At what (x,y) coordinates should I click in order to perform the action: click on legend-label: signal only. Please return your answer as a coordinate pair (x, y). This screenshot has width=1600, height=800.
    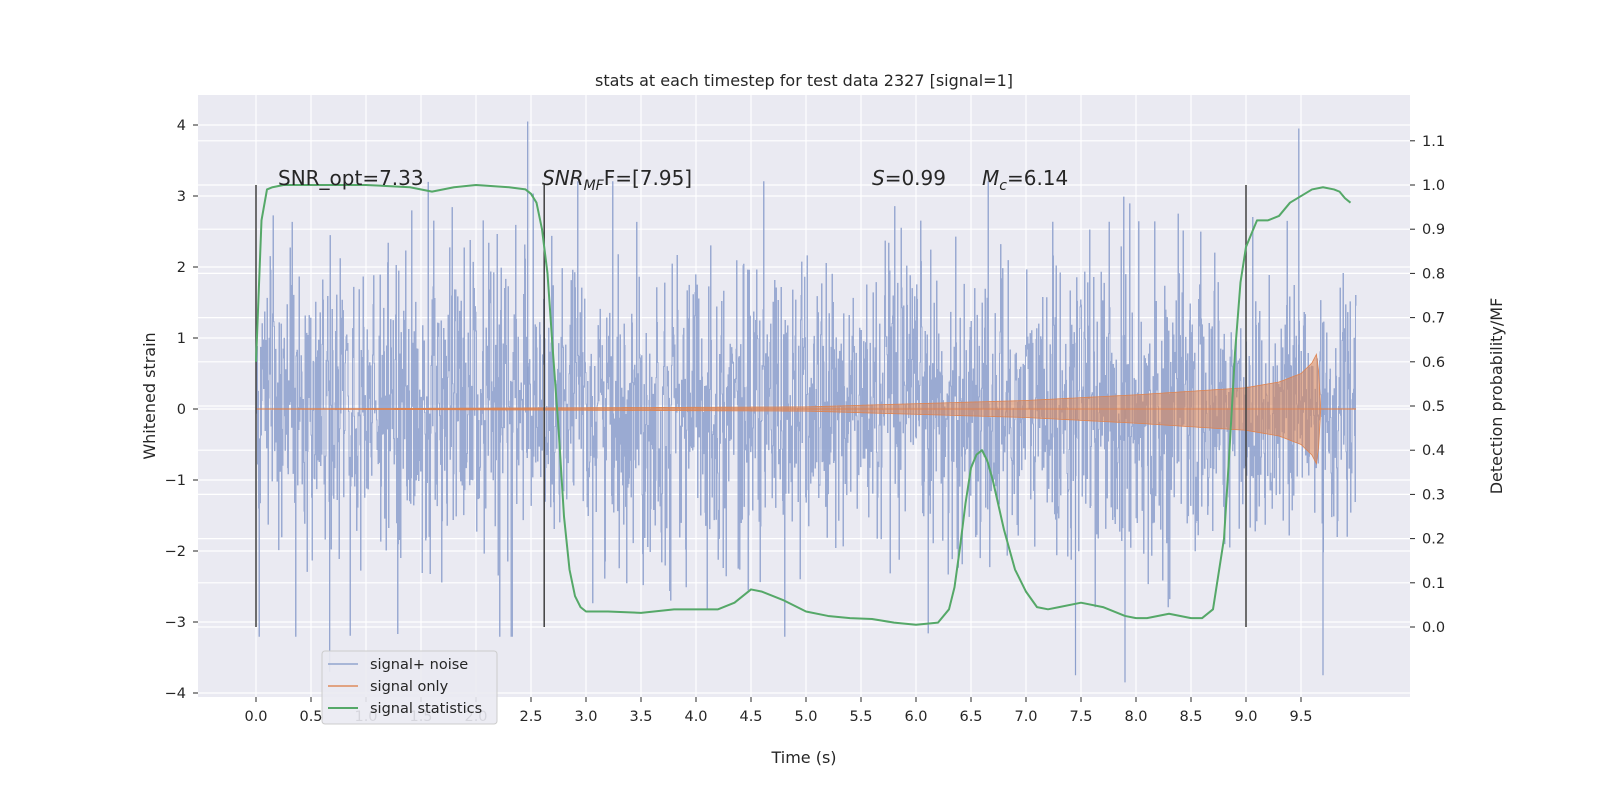
    Looking at the image, I should click on (409, 687).